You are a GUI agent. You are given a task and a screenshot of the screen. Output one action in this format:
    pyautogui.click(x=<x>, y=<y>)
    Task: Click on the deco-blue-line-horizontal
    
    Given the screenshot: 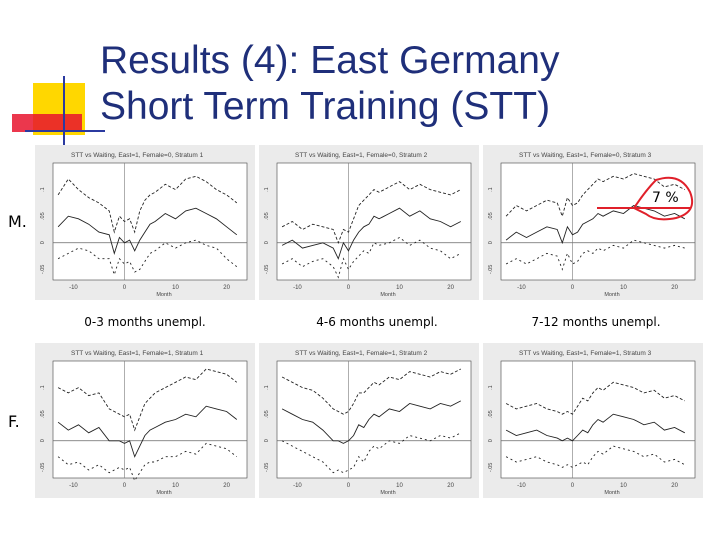 What is the action you would take?
    pyautogui.click(x=65, y=131)
    